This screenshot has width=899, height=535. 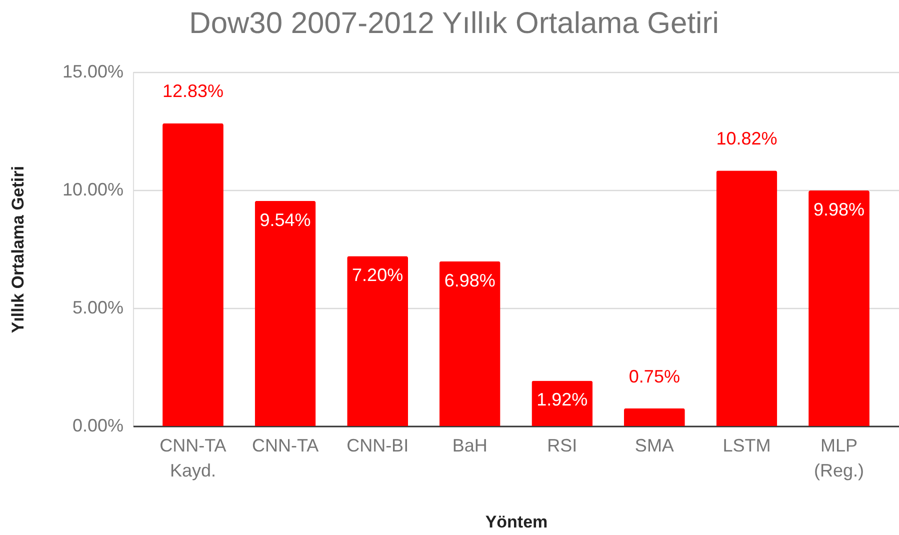 I want to click on data-label: 9.98%, so click(x=839, y=209).